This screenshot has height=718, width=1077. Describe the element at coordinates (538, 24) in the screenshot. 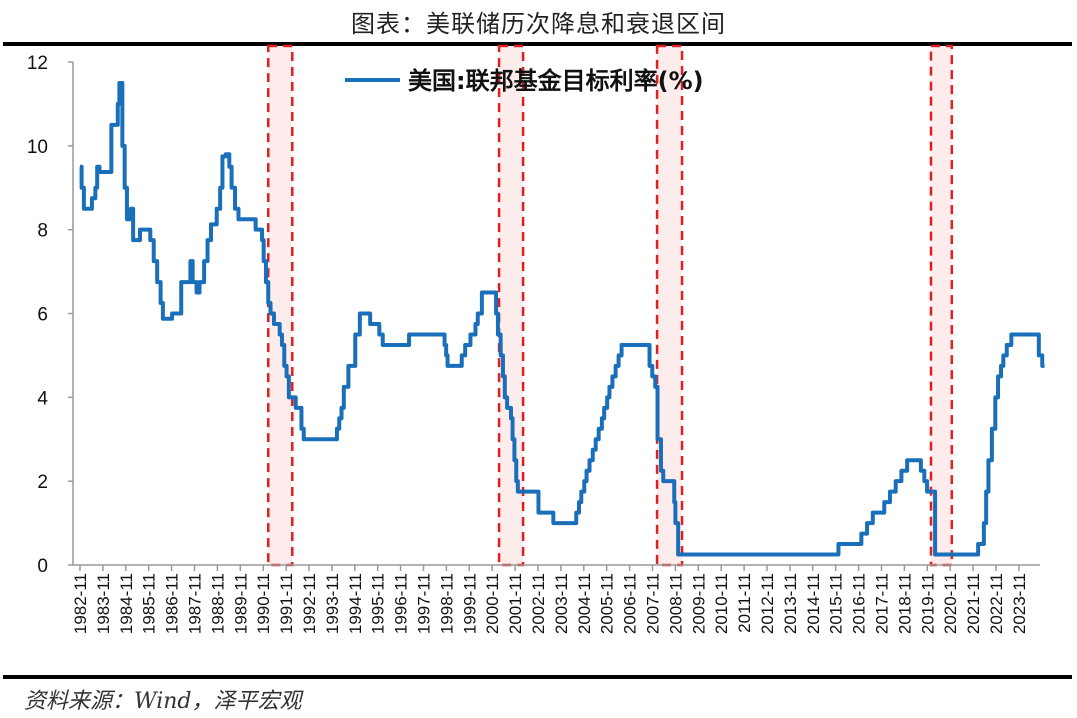

I see `chart-title: 图表：美联储历次降息和衰退区间` at that location.